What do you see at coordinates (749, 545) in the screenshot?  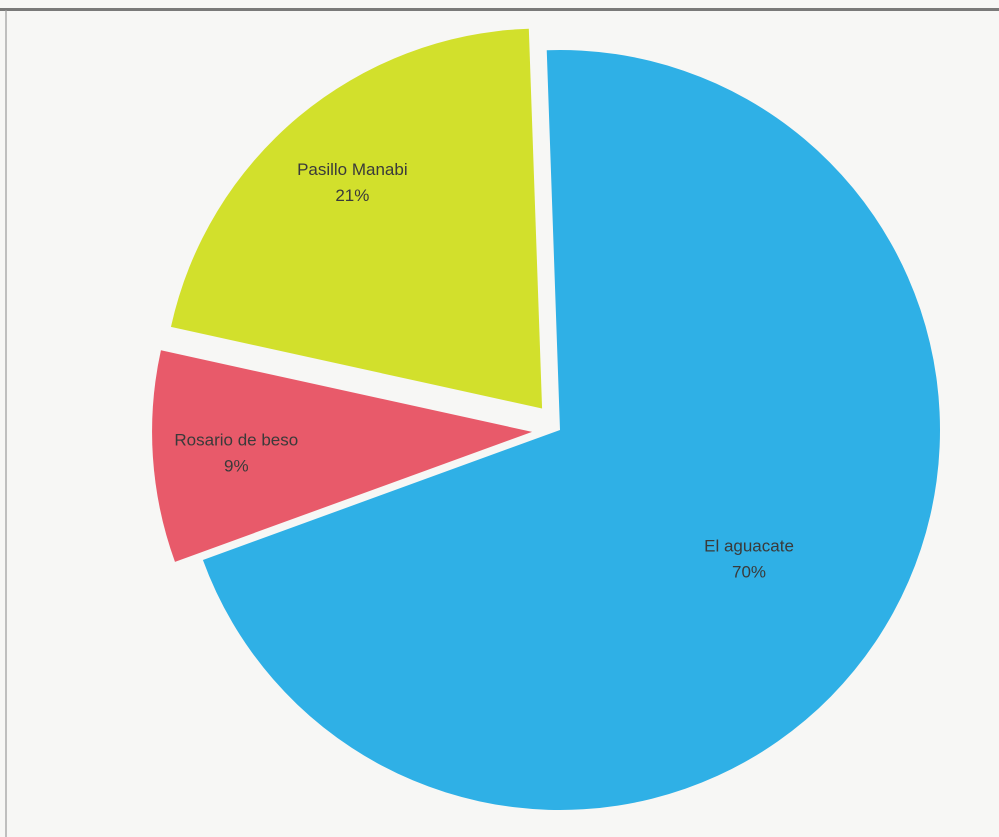 I see `slice-label-name: El aguacate` at bounding box center [749, 545].